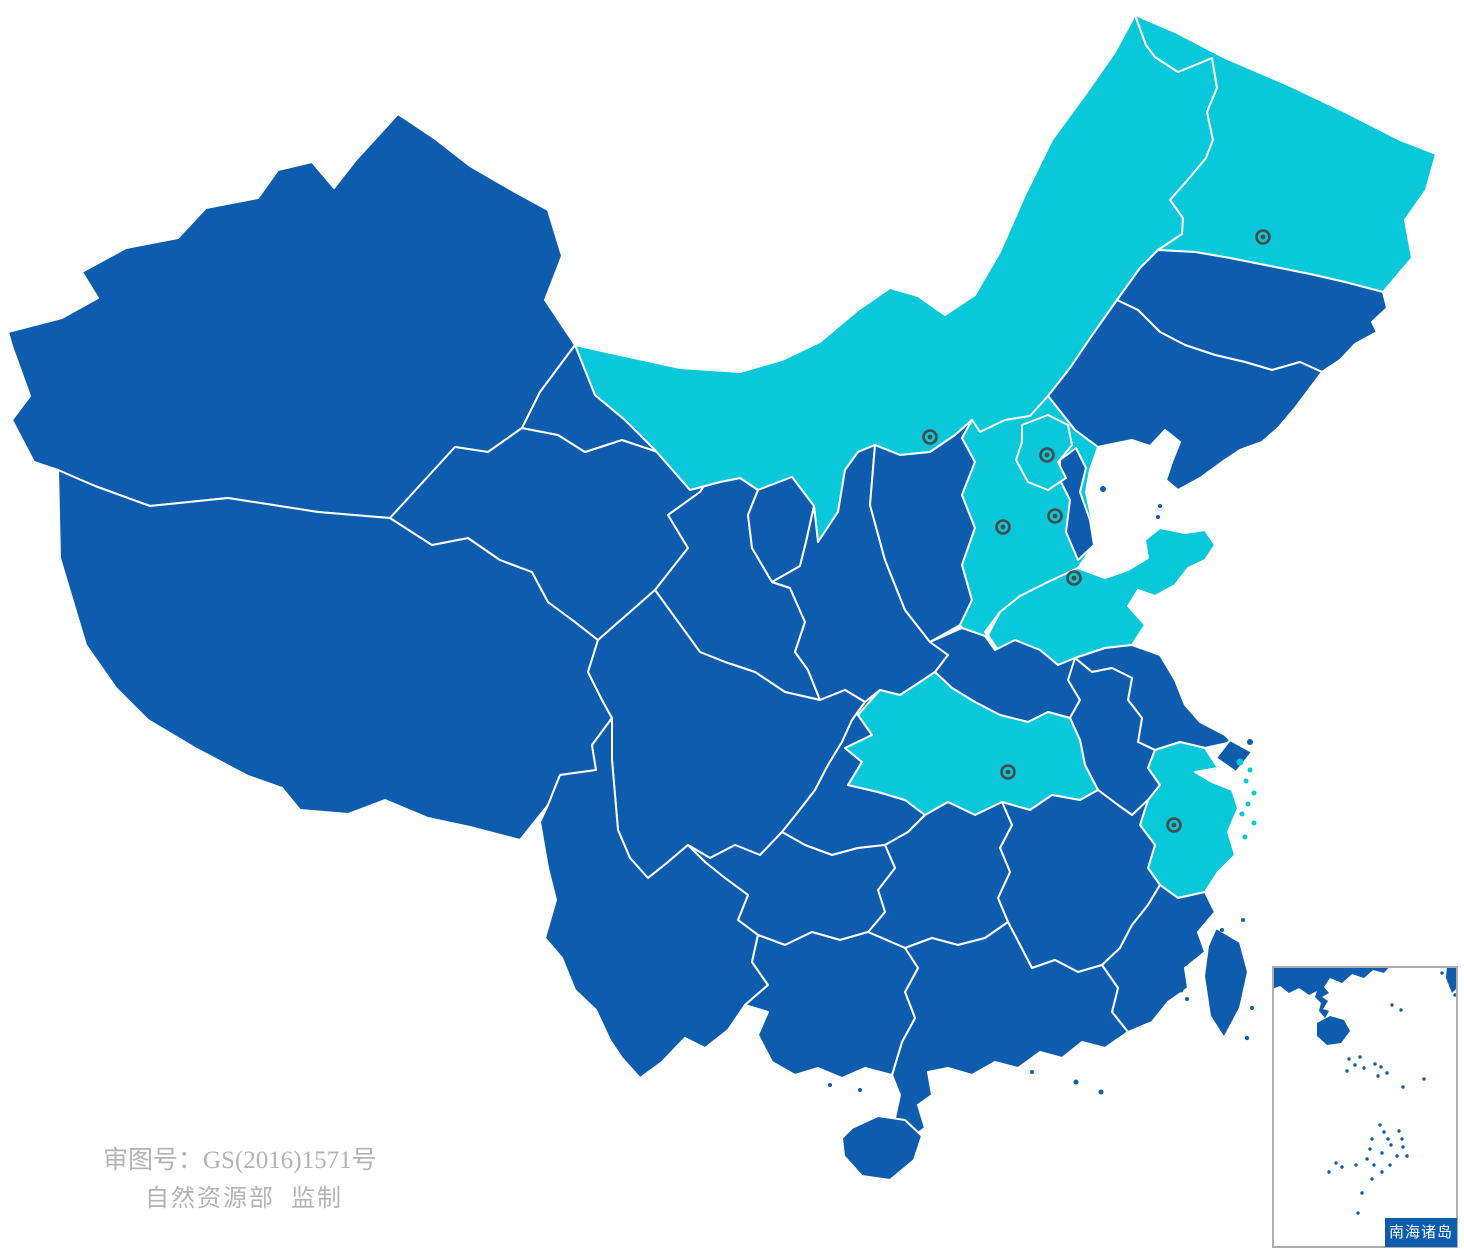 The image size is (1464, 1252). What do you see at coordinates (831, 1005) in the screenshot?
I see `province-guangxi` at bounding box center [831, 1005].